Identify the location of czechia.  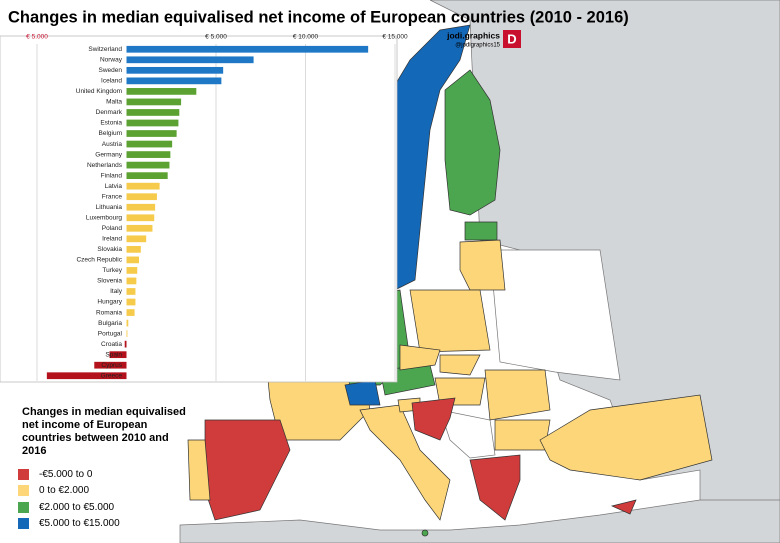
(420, 357).